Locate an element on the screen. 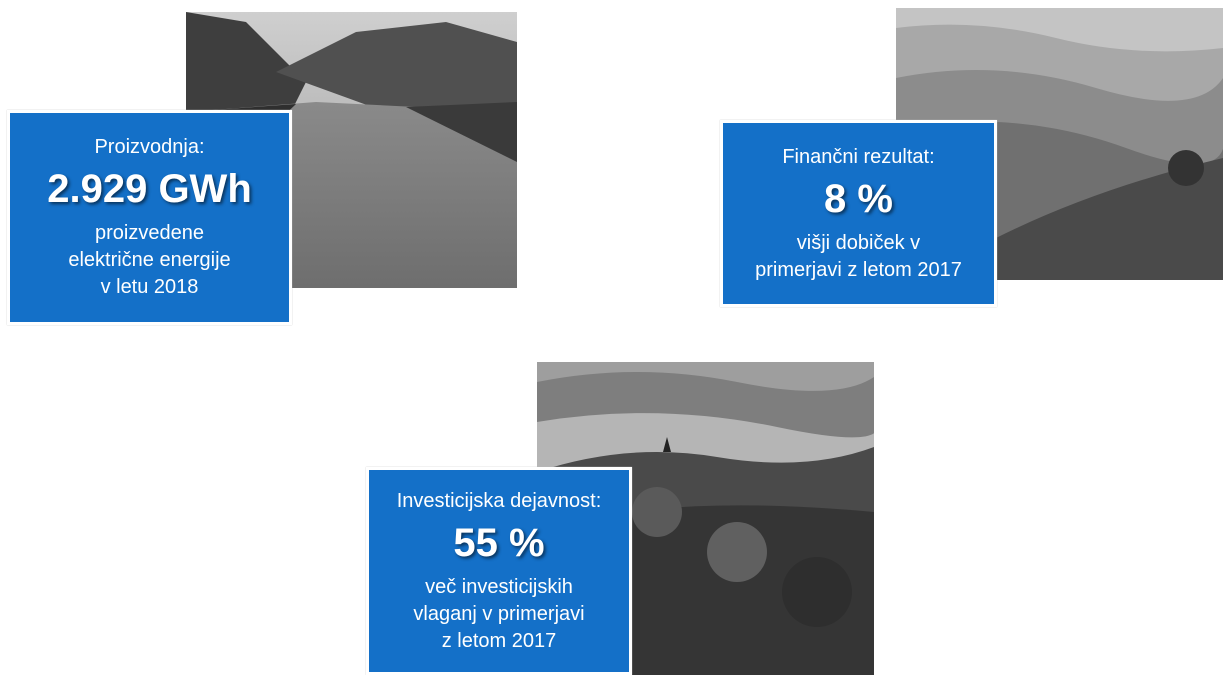 The width and height of the screenshot is (1223, 675). card-label: Finančni rezultat: is located at coordinates (858, 156).